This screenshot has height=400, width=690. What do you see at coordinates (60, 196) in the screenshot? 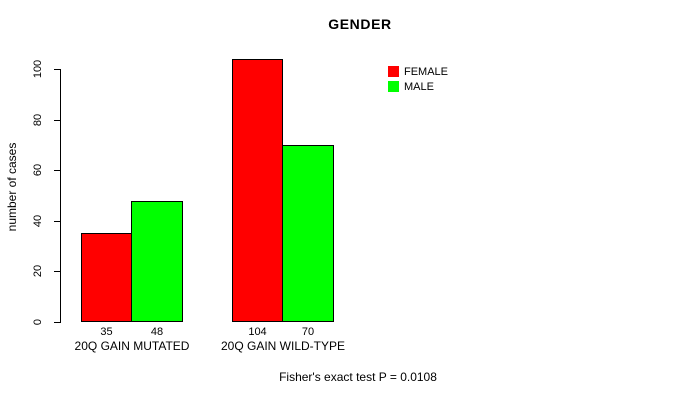
I see `y-axis-line` at bounding box center [60, 196].